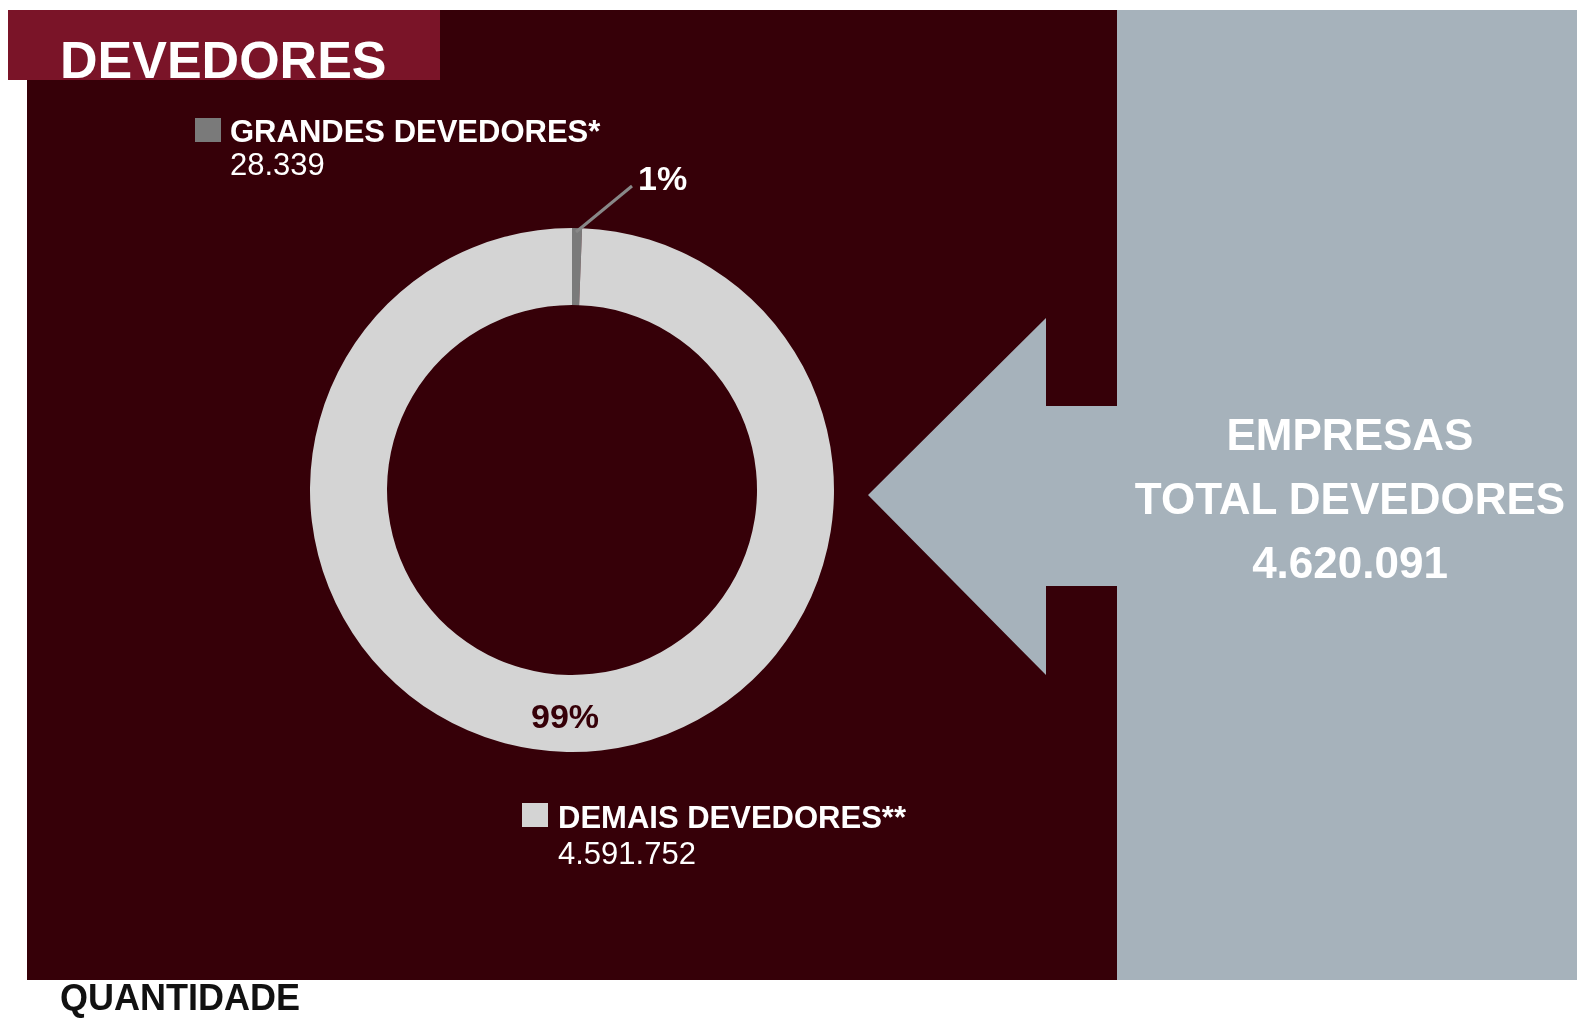 This screenshot has height=1018, width=1577. Describe the element at coordinates (223, 60) in the screenshot. I see `chart-title: DEVEDORES` at that location.